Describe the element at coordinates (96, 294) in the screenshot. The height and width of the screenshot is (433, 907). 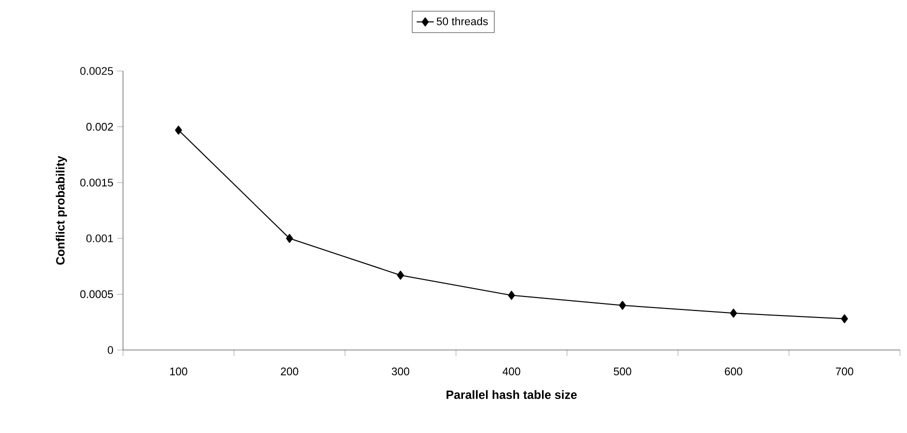
I see `y-tick-label: 0.0005` at that location.